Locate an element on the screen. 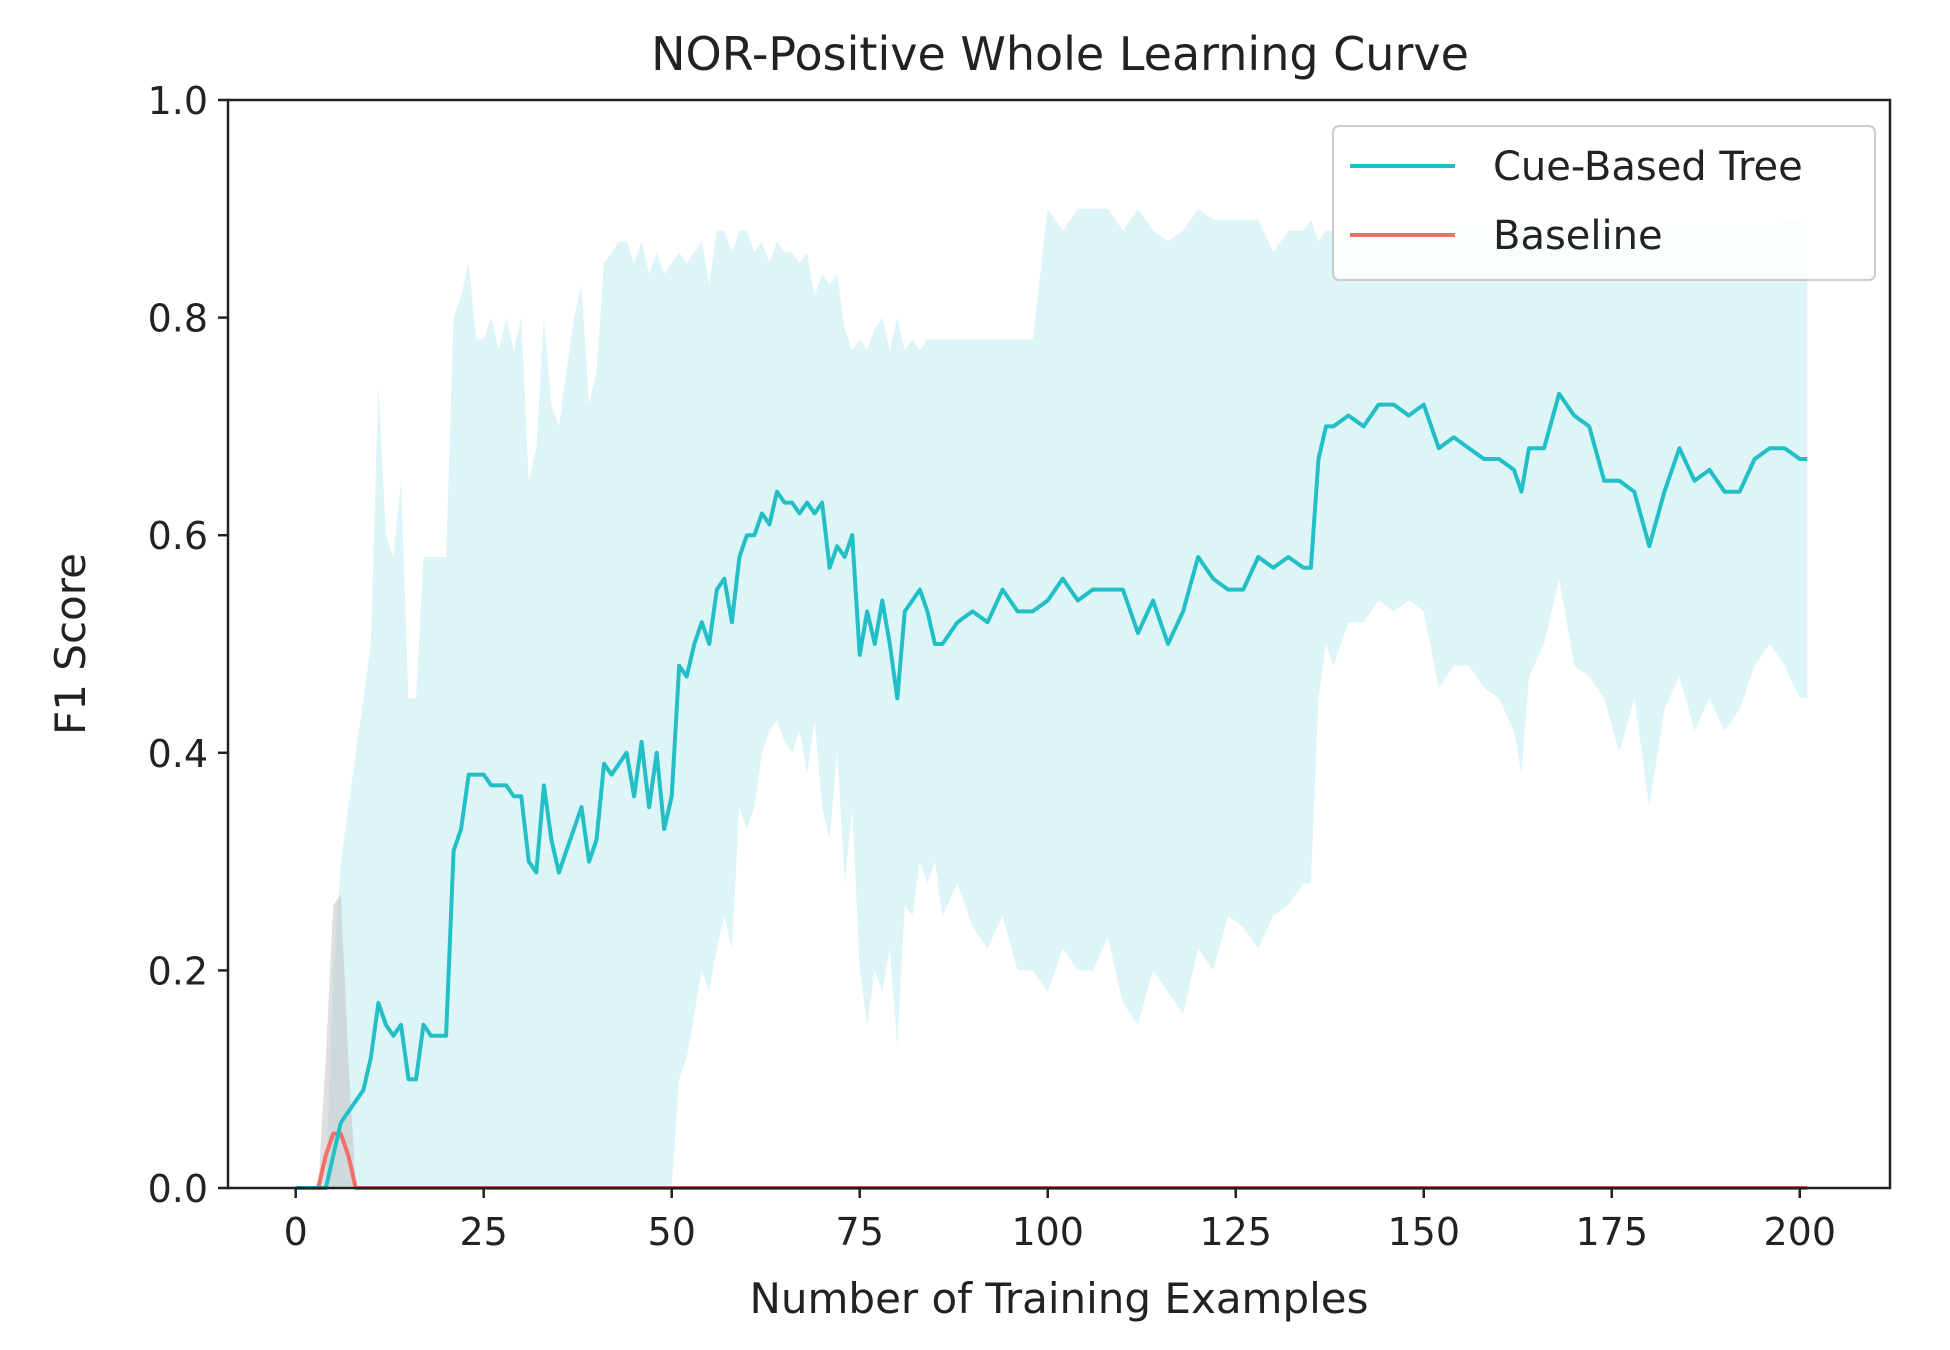 The width and height of the screenshot is (1950, 1350). x-tick-label: 0 is located at coordinates (296, 1232).